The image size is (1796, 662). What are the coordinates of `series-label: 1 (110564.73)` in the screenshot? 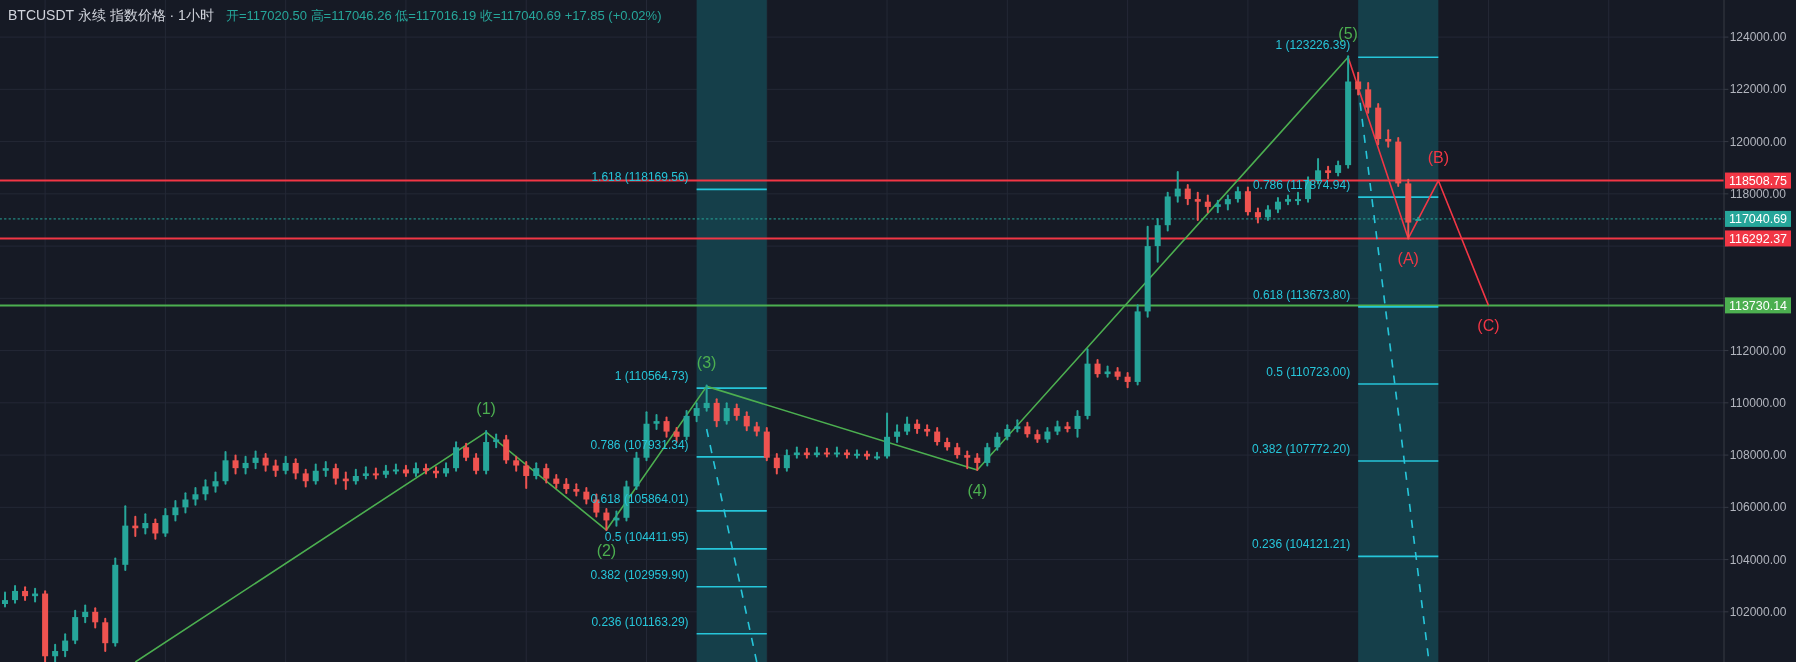 It's located at (651, 376).